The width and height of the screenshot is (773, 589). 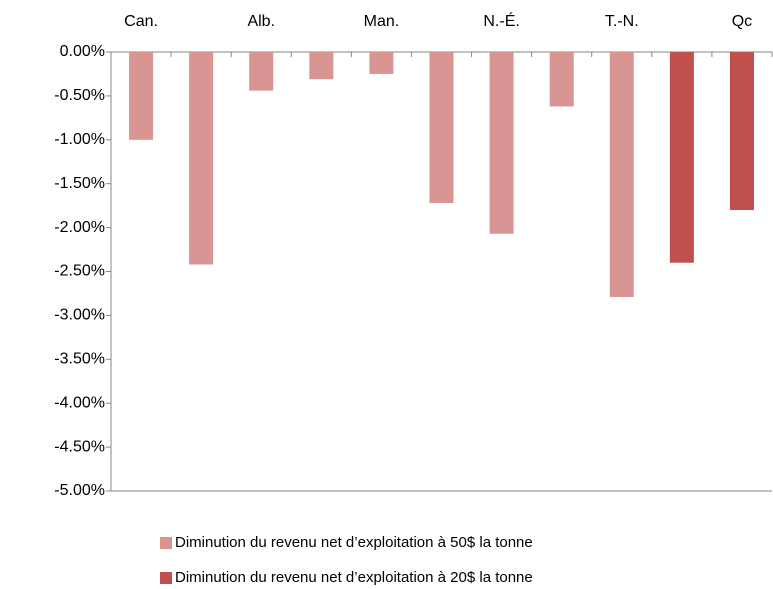 What do you see at coordinates (82, 51) in the screenshot?
I see `y-tick-label: 0.00%` at bounding box center [82, 51].